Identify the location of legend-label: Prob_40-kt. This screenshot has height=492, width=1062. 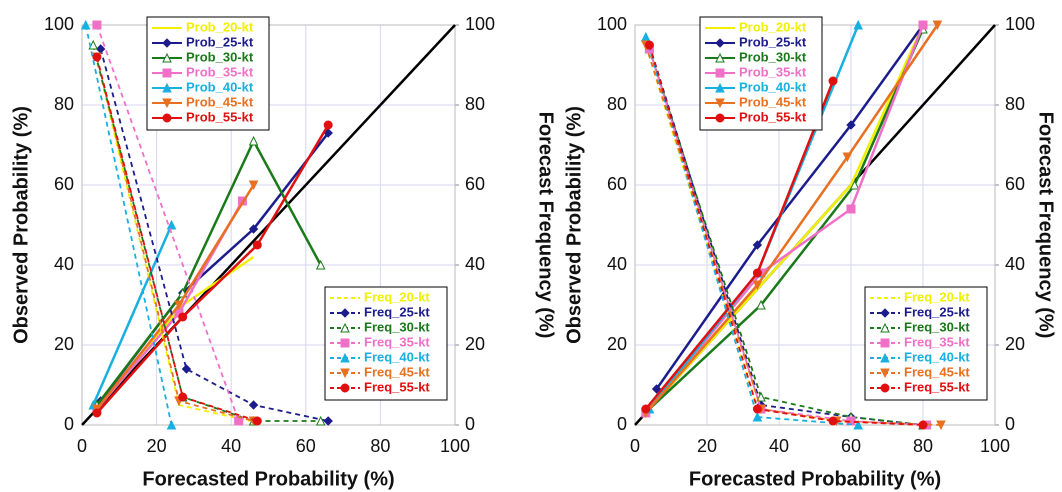
(773, 86).